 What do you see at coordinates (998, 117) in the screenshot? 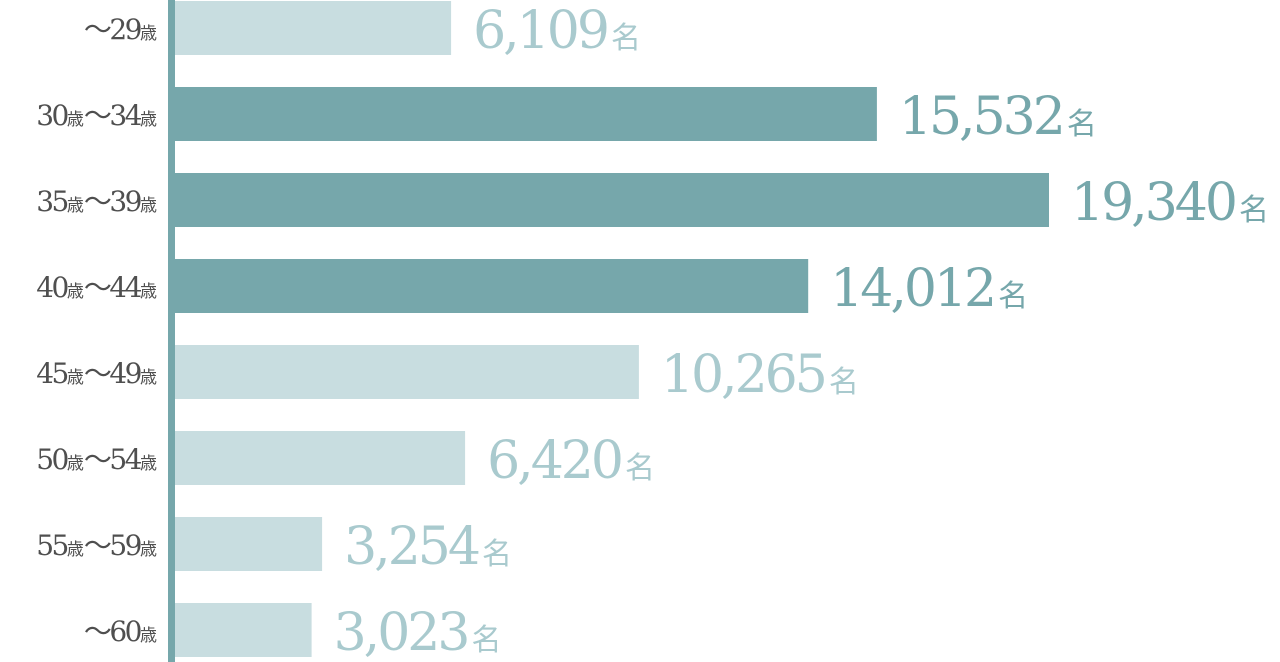
I see `value-label-1: 15,532 名` at bounding box center [998, 117].